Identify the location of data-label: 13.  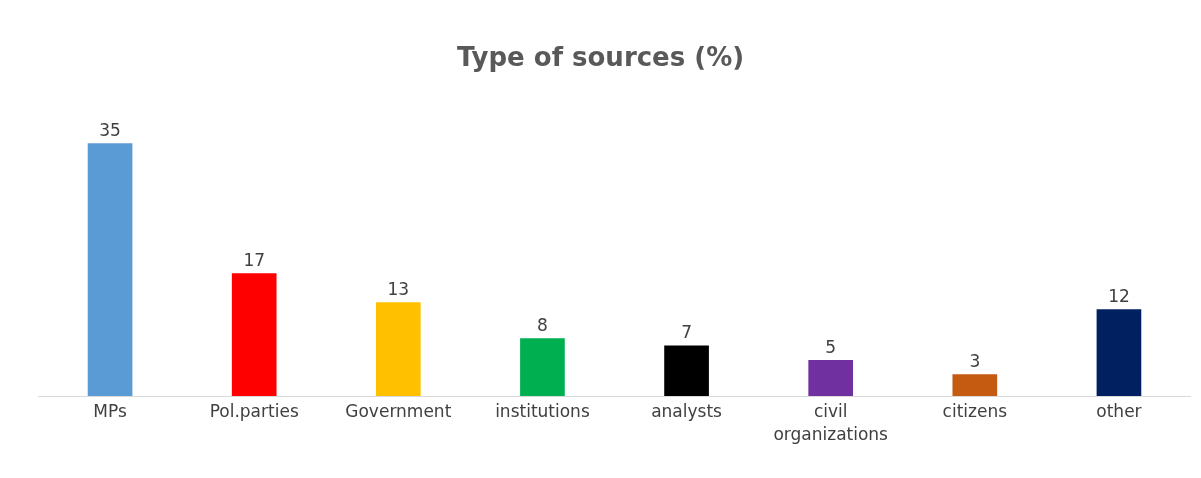
(398, 289).